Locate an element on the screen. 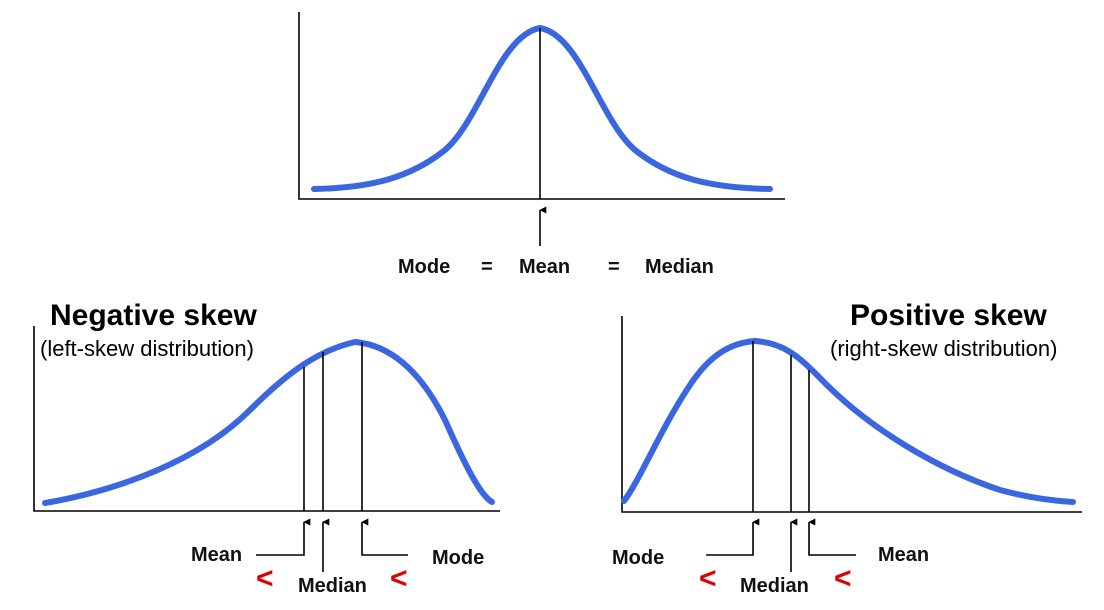 The width and height of the screenshot is (1104, 610). positive-curve-outline is located at coordinates (848, 421).